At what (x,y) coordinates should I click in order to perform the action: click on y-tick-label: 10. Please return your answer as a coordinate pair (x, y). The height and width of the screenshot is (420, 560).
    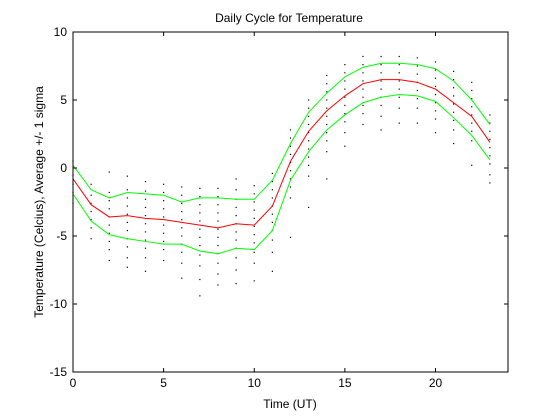
    Looking at the image, I should click on (61, 32).